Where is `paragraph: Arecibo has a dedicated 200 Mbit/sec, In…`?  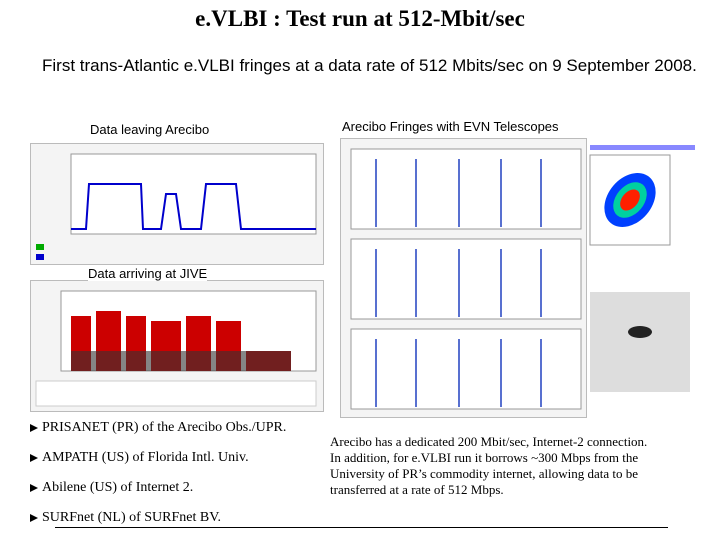 paragraph: Arecibo has a dedicated 200 Mbit/sec, In… is located at coordinates (489, 465).